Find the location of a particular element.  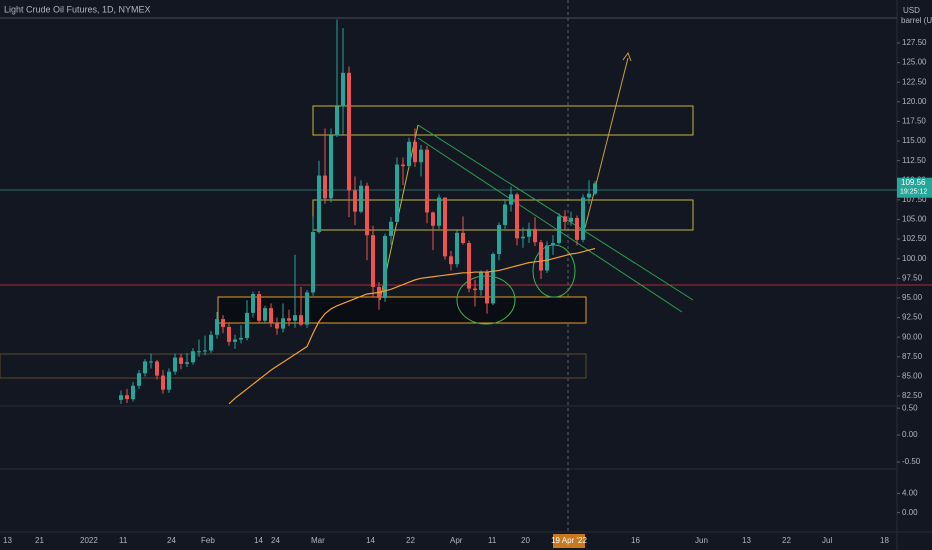

y-tick-label: -0.50 is located at coordinates (911, 461).